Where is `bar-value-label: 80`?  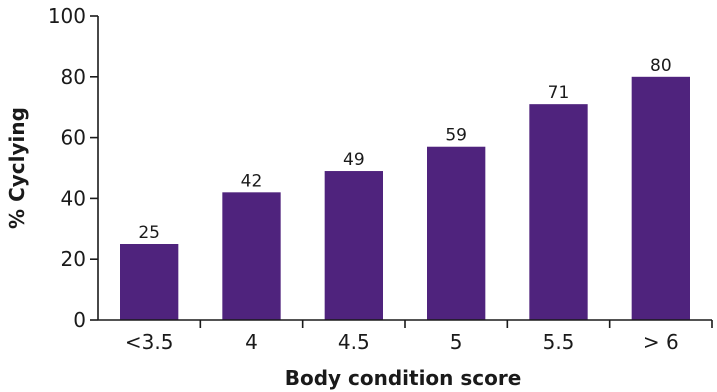 bar-value-label: 80 is located at coordinates (661, 66).